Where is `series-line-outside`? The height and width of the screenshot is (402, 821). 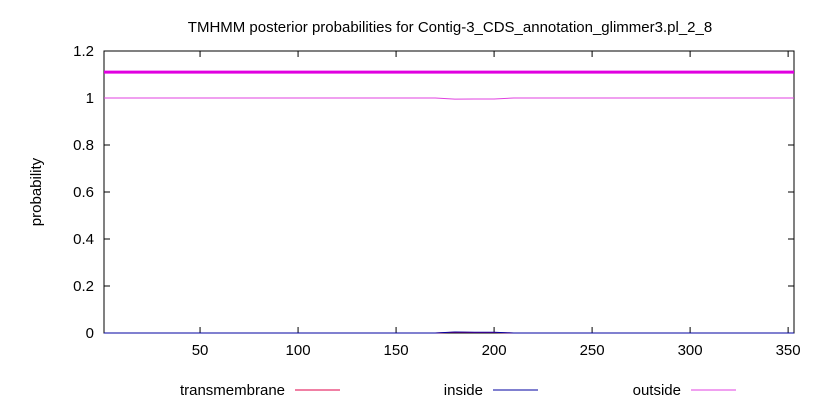 series-line-outside is located at coordinates (449, 98).